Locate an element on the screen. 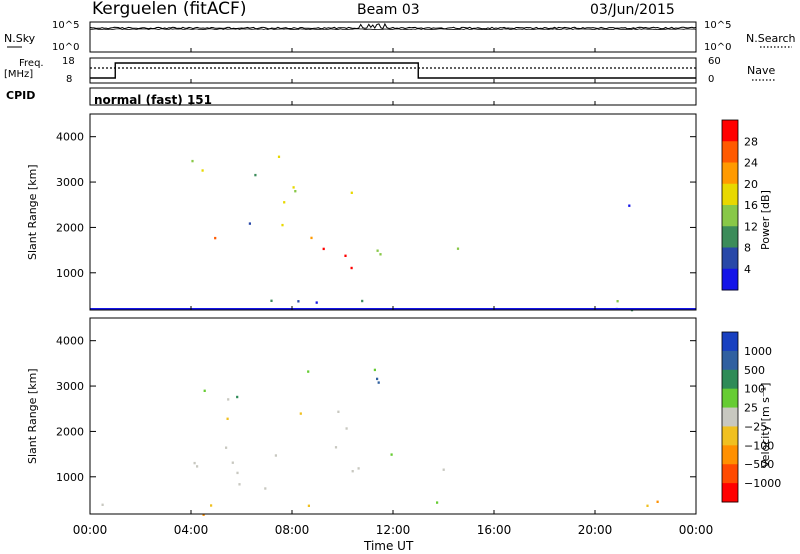 The image size is (800, 554). velocity-colorbar-tick-label: 25 is located at coordinates (751, 408).